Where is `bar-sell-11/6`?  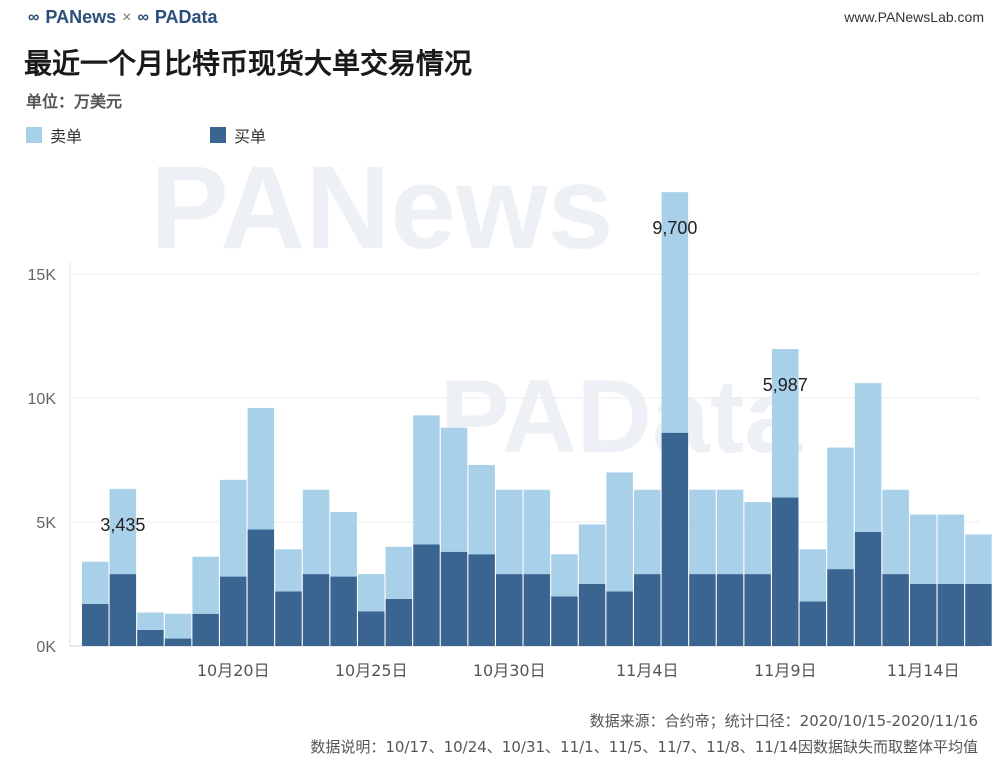 bar-sell-11/6 is located at coordinates (702, 532).